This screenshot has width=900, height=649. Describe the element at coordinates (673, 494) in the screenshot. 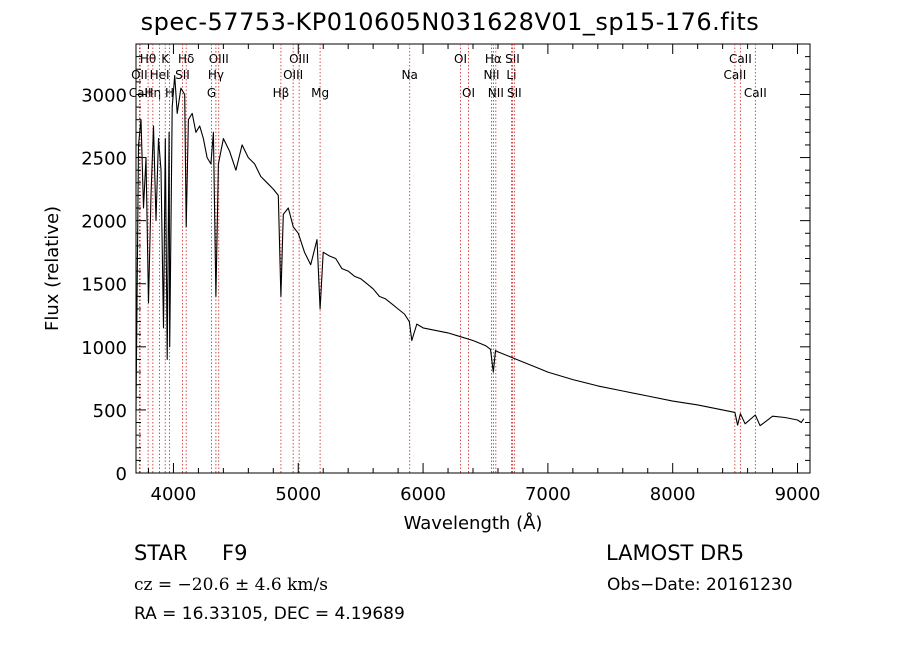

I see `x-tick-label: 8000` at that location.